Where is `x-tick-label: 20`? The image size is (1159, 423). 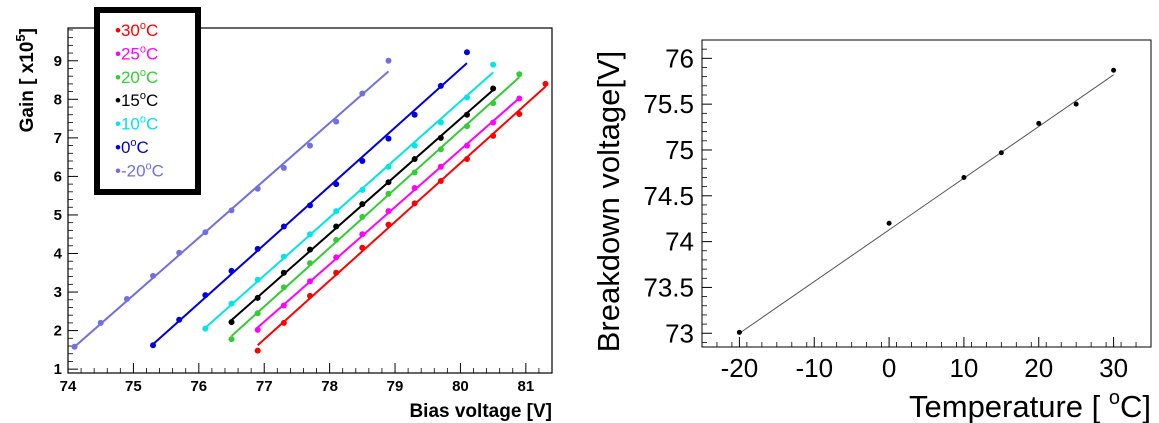
x-tick-label: 20 is located at coordinates (1038, 368).